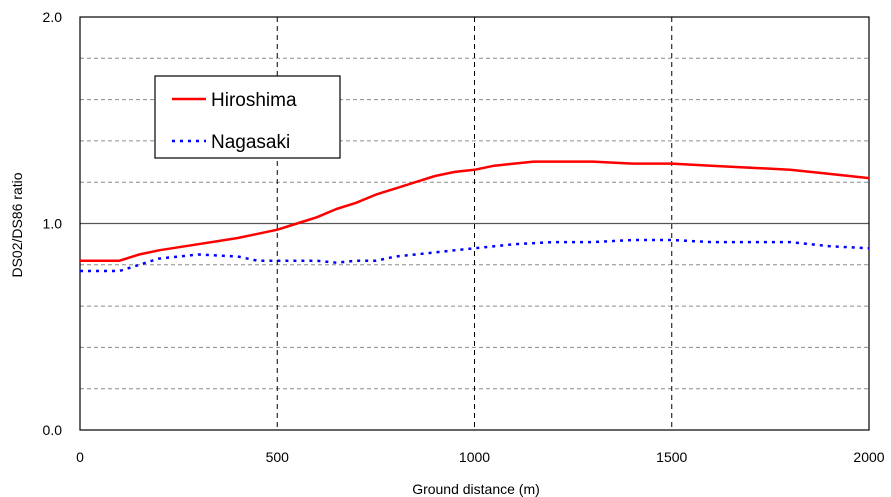  What do you see at coordinates (53, 430) in the screenshot?
I see `y-tick-label: 0.0` at bounding box center [53, 430].